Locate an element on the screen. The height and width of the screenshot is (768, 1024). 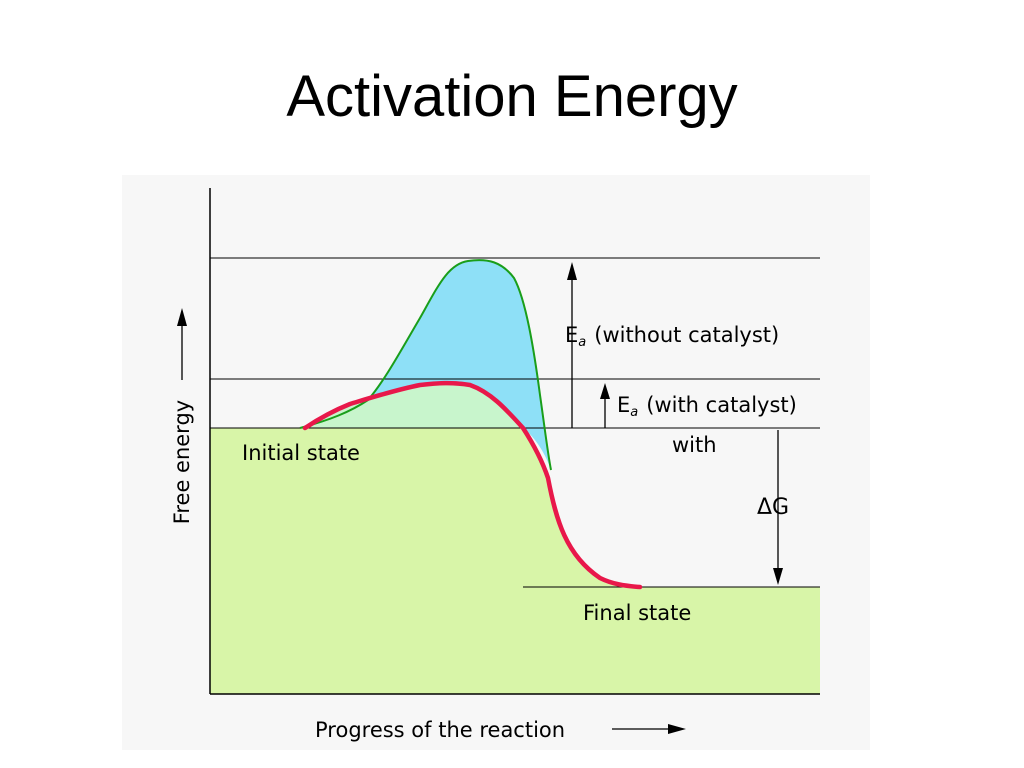
delta-g-arrowhead is located at coordinates (778, 576).